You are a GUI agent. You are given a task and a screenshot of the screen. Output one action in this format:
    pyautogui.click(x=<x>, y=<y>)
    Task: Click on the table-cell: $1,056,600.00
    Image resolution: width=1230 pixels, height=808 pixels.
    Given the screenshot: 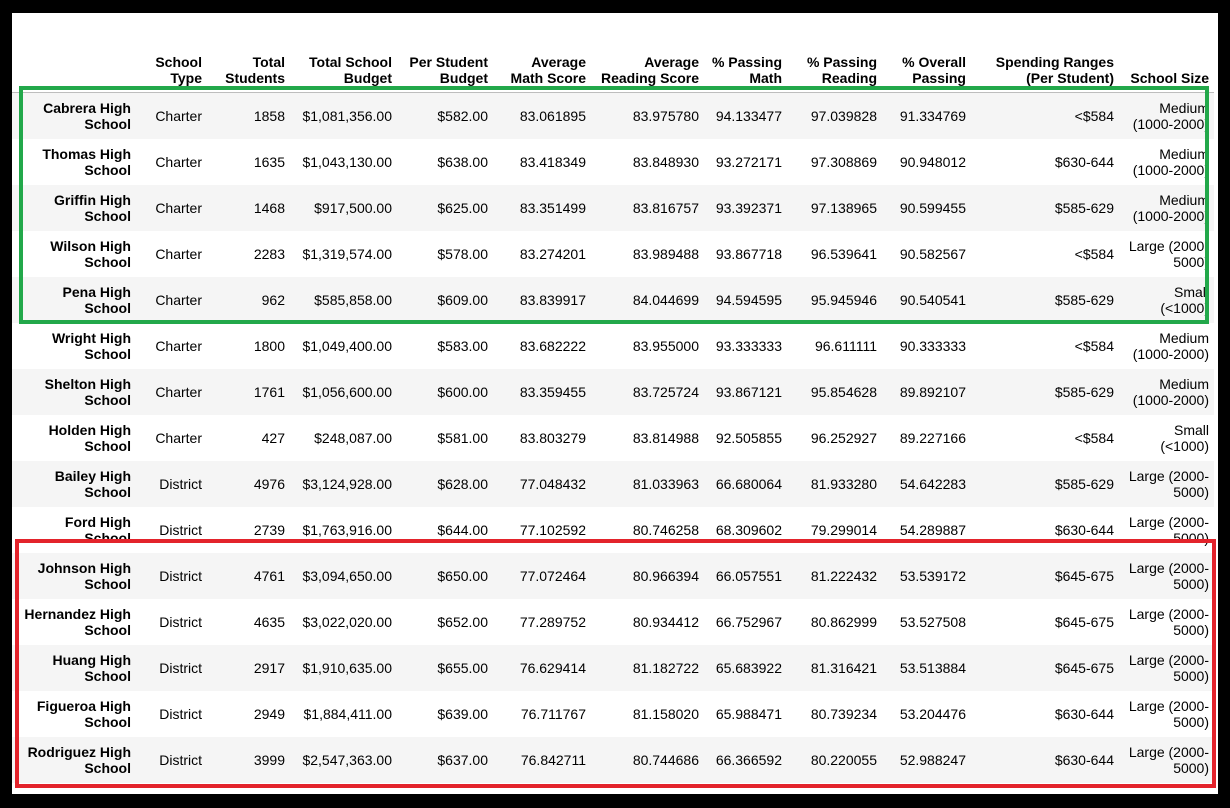 What is the action you would take?
    pyautogui.click(x=347, y=392)
    